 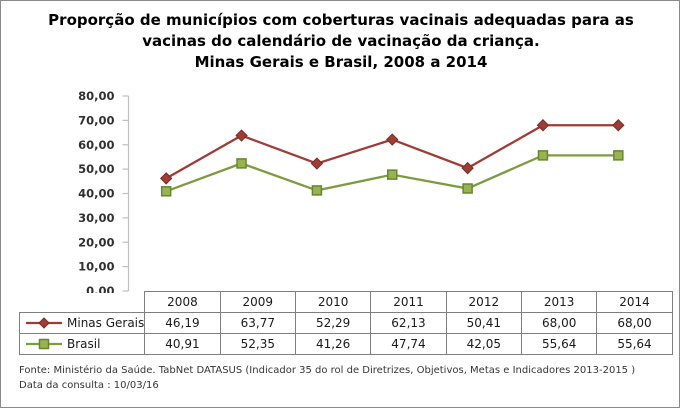 I want to click on year-header-cell: 2009, so click(x=257, y=302).